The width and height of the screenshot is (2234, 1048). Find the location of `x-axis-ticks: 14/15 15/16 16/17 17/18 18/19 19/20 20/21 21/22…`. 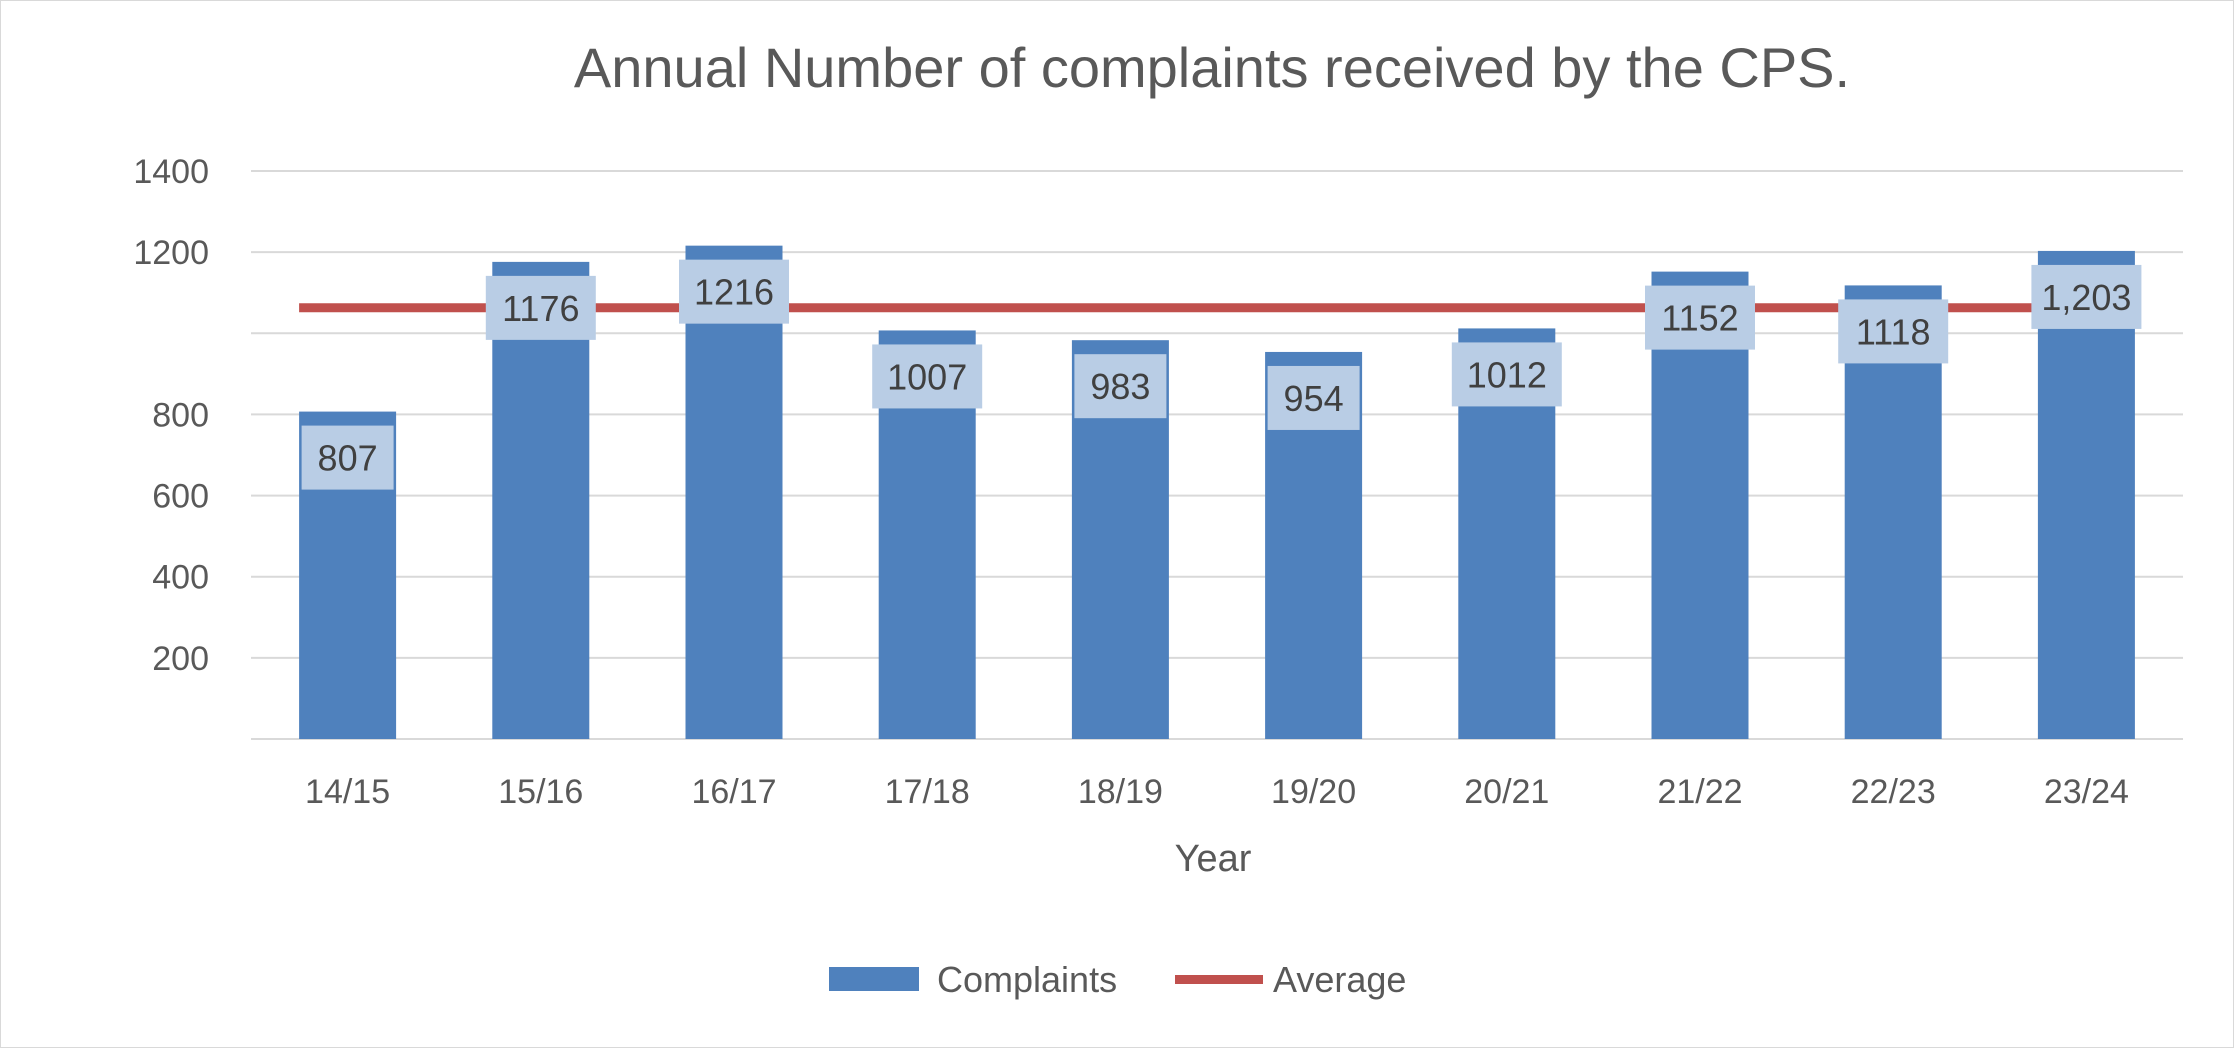

x-axis-ticks: 14/15 15/16 16/17 17/18 18/19 19/20 20/21 21/22… is located at coordinates (1217, 792).